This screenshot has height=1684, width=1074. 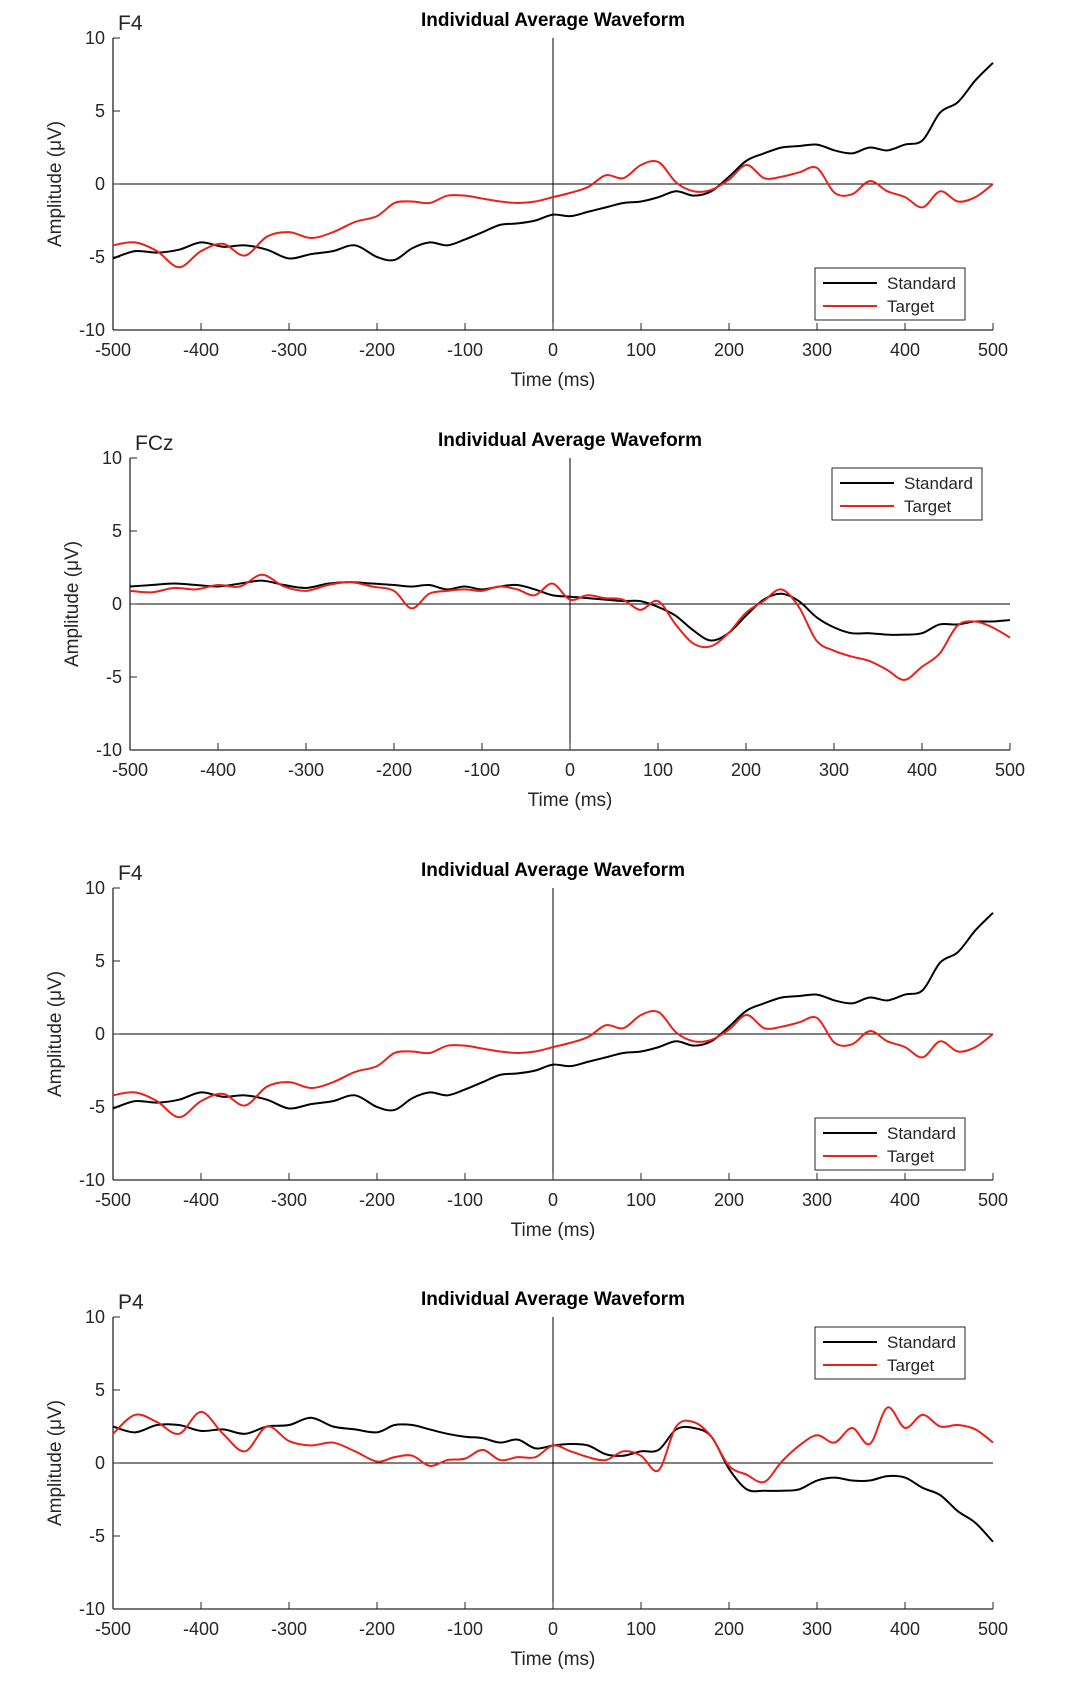 I want to click on channel-label: FCz, so click(x=154, y=443).